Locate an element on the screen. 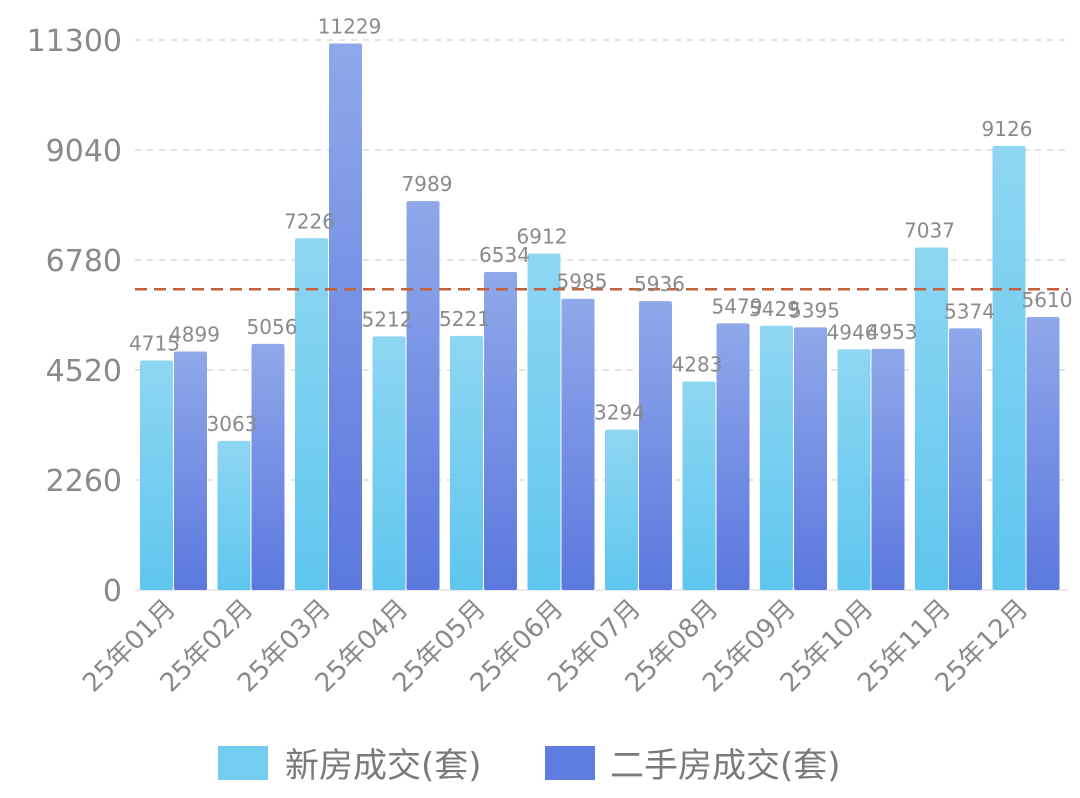  data-label: 4946 is located at coordinates (852, 332).